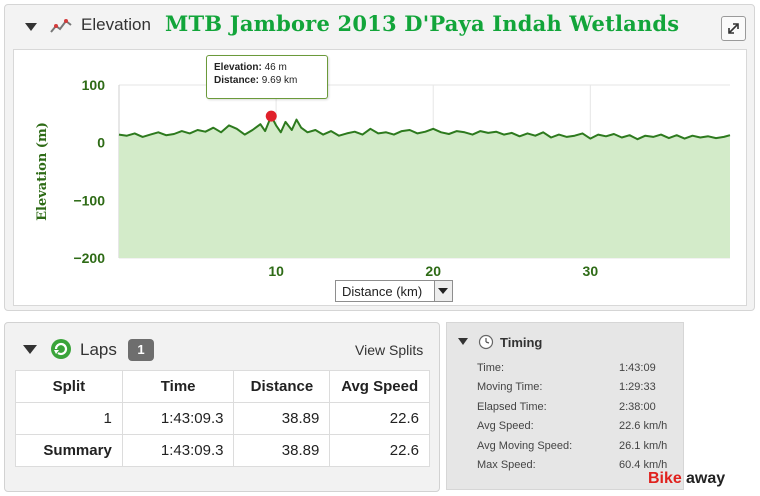  I want to click on highlight-marker, so click(271, 116).